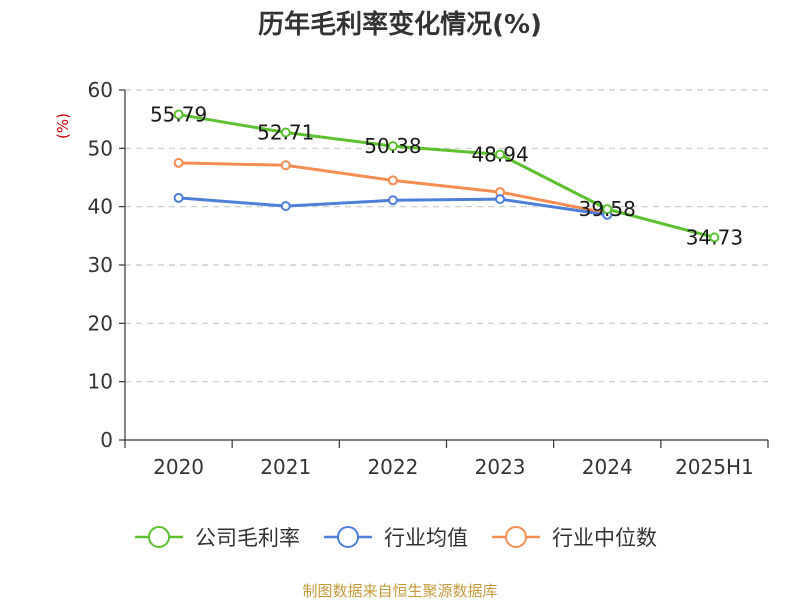  What do you see at coordinates (100, 148) in the screenshot?
I see `y-tick-label: 50` at bounding box center [100, 148].